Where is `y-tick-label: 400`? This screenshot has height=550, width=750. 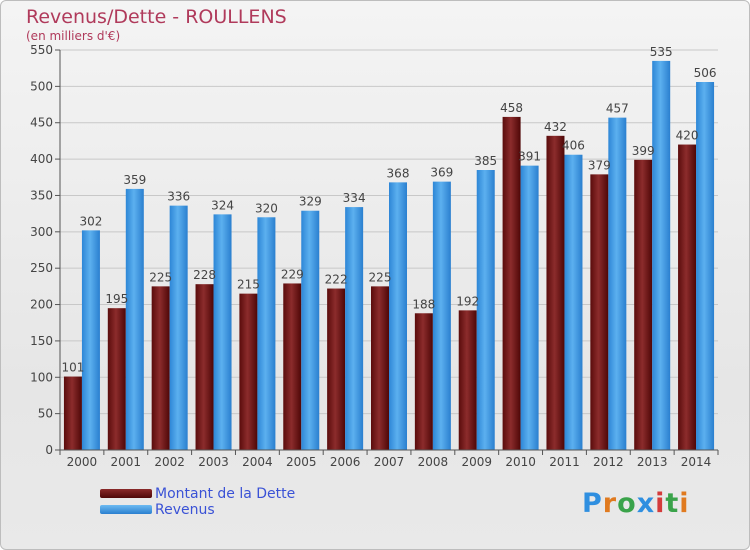
y-tick-label: 400 is located at coordinates (41, 159).